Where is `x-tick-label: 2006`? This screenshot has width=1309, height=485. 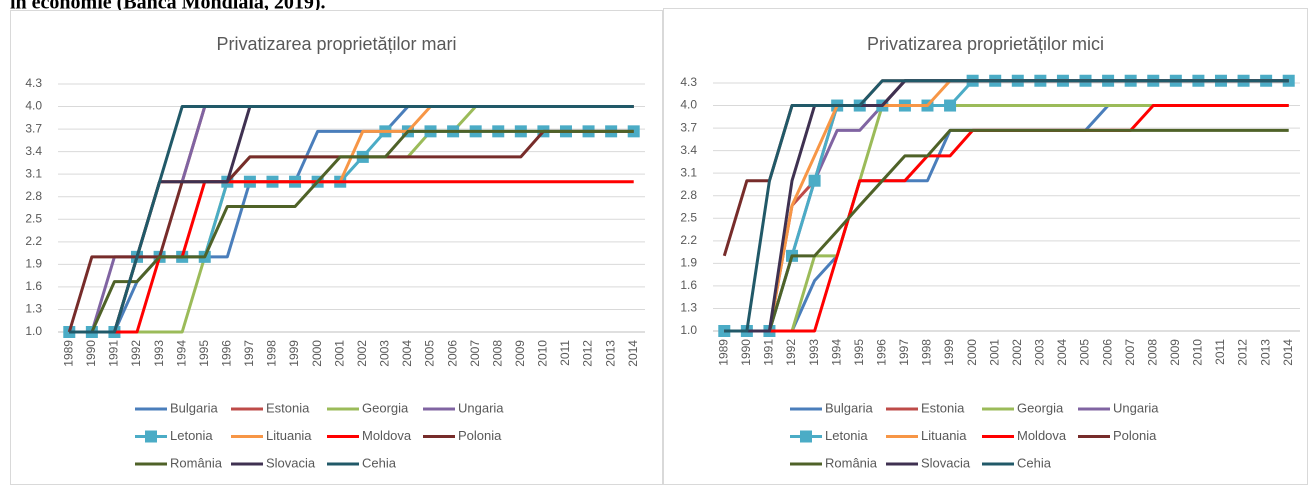
x-tick-label: 2006 is located at coordinates (1107, 352).